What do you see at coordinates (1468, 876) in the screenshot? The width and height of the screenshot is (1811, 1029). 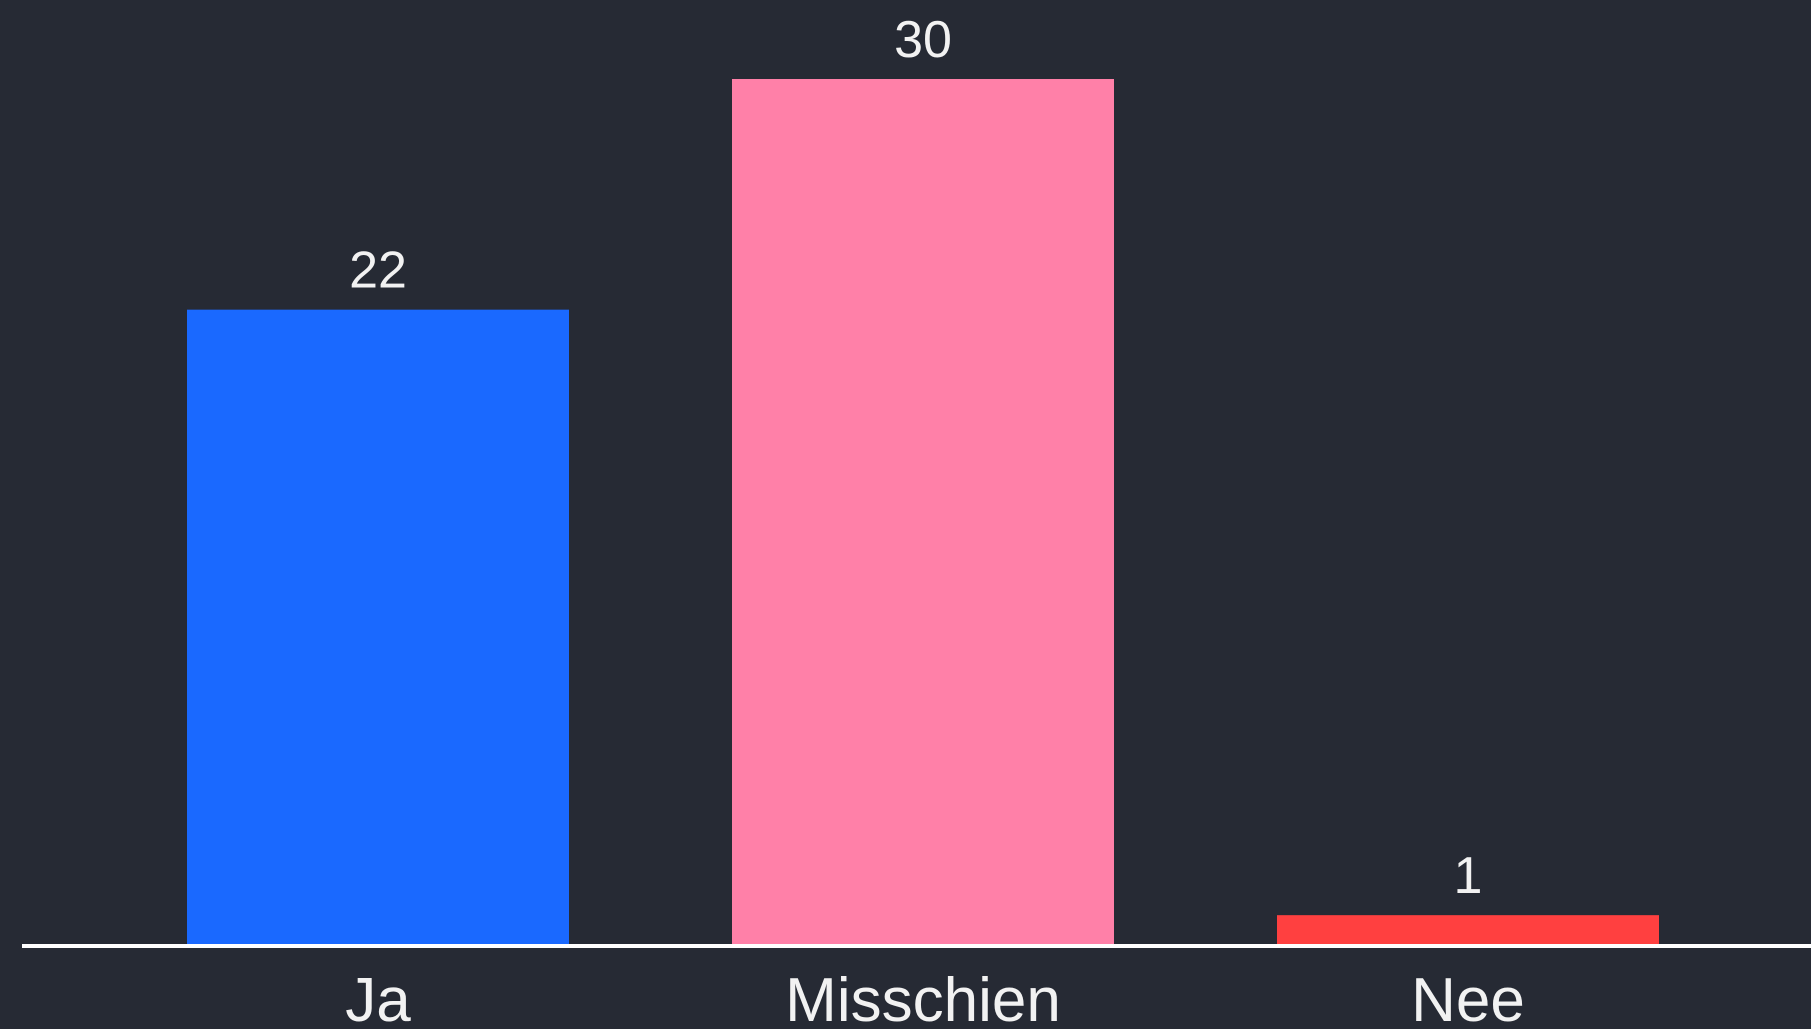 I see `value-label-nee: 1` at bounding box center [1468, 876].